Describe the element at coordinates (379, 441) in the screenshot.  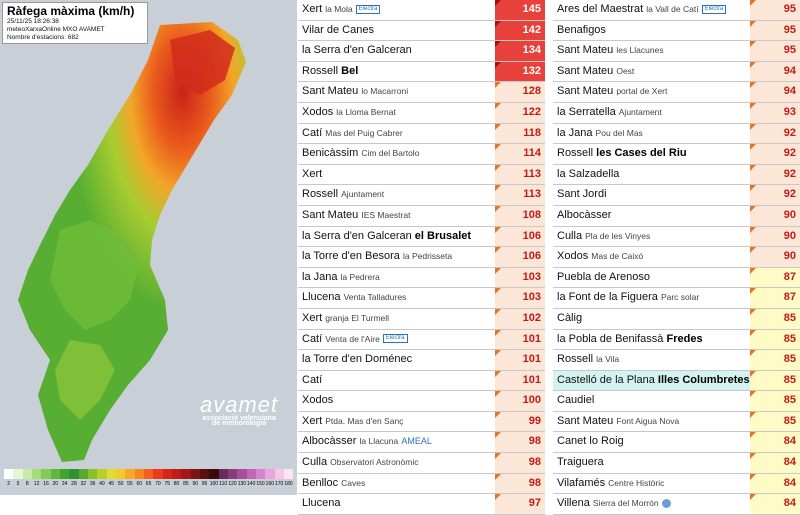
I see `station-location: la Llacuna` at that location.